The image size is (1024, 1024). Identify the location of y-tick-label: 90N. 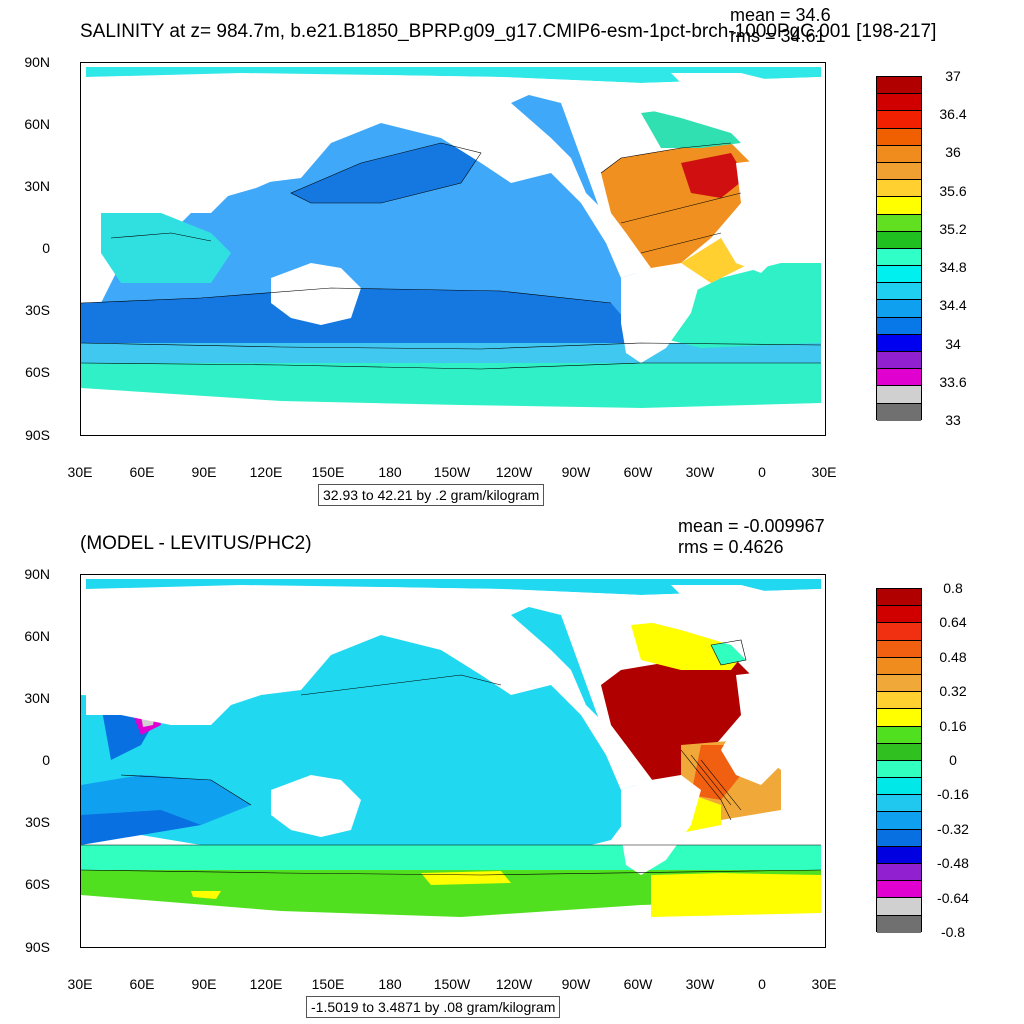
(37, 574).